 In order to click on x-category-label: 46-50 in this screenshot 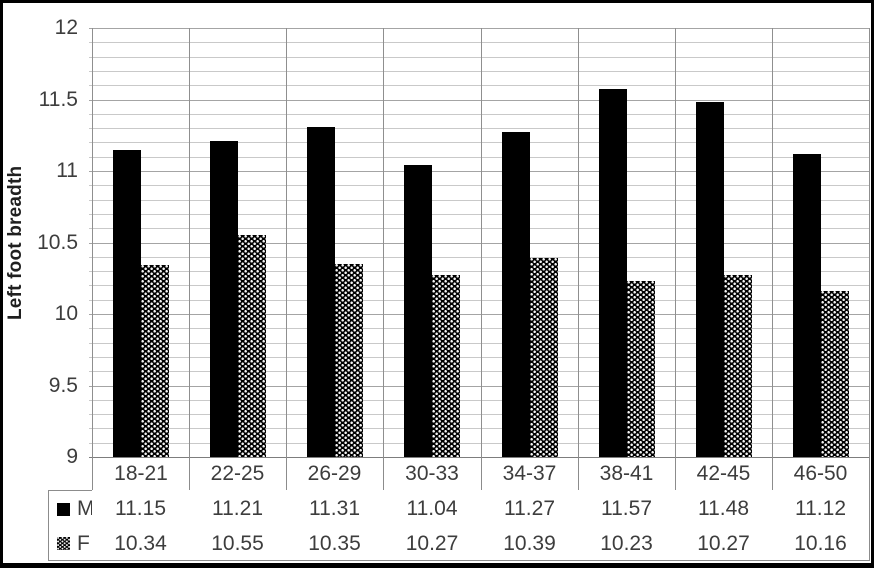, I will do `click(821, 474)`.